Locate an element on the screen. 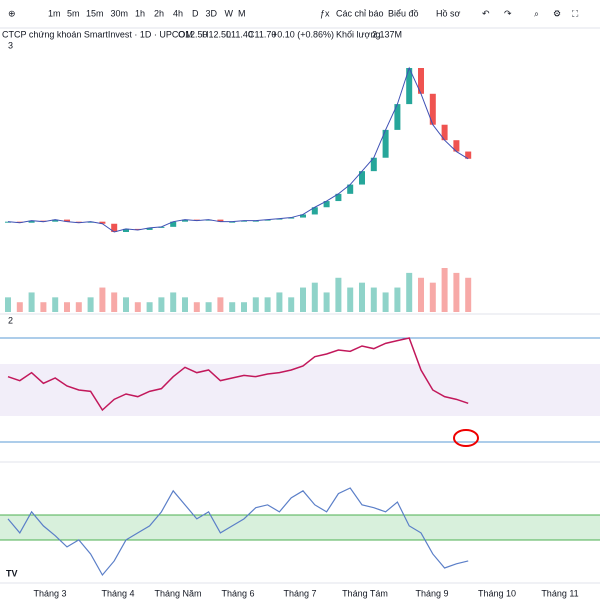 This screenshot has height=605, width=600. settings: ⚙ is located at coordinates (557, 13).